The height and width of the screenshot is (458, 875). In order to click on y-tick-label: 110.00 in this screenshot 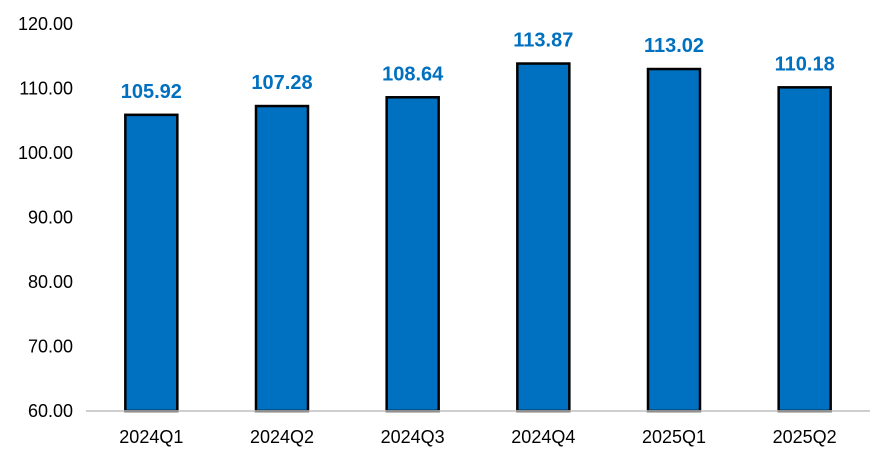, I will do `click(46, 89)`.